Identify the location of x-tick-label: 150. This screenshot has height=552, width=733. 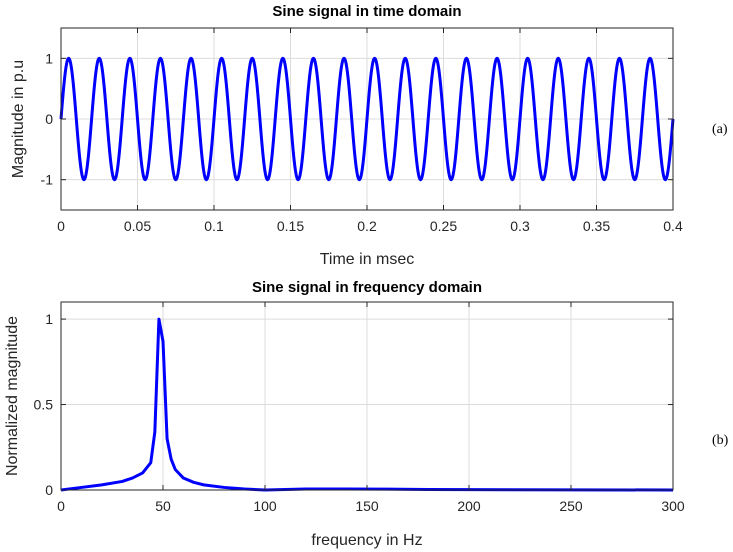
(367, 506).